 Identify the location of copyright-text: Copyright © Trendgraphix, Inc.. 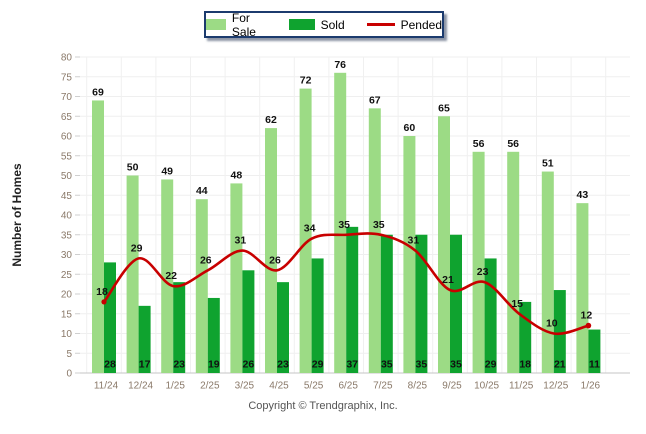
(323, 406).